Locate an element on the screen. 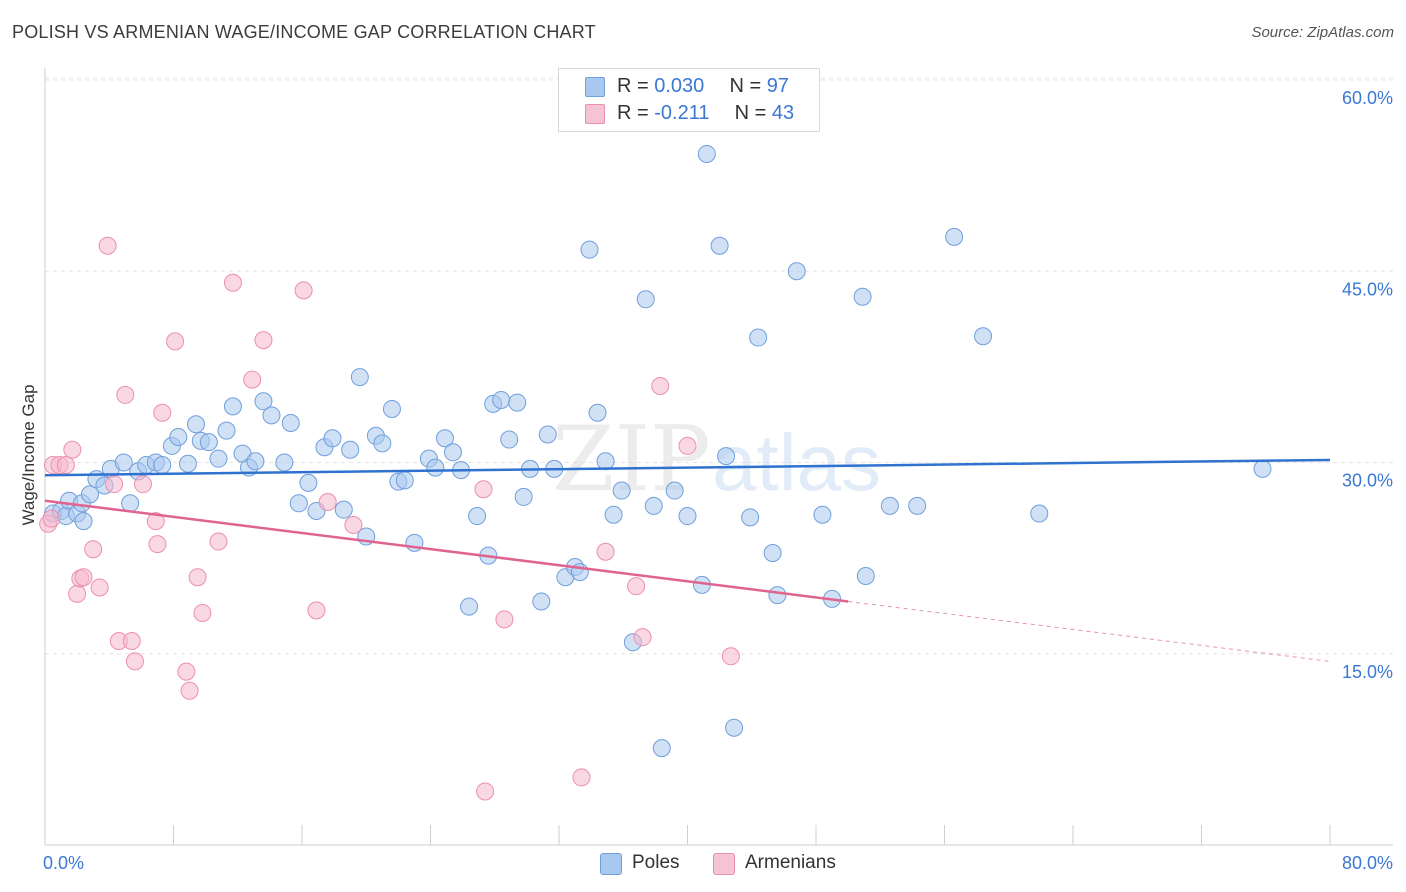  armenians-legend-label: Armenians is located at coordinates (790, 862).